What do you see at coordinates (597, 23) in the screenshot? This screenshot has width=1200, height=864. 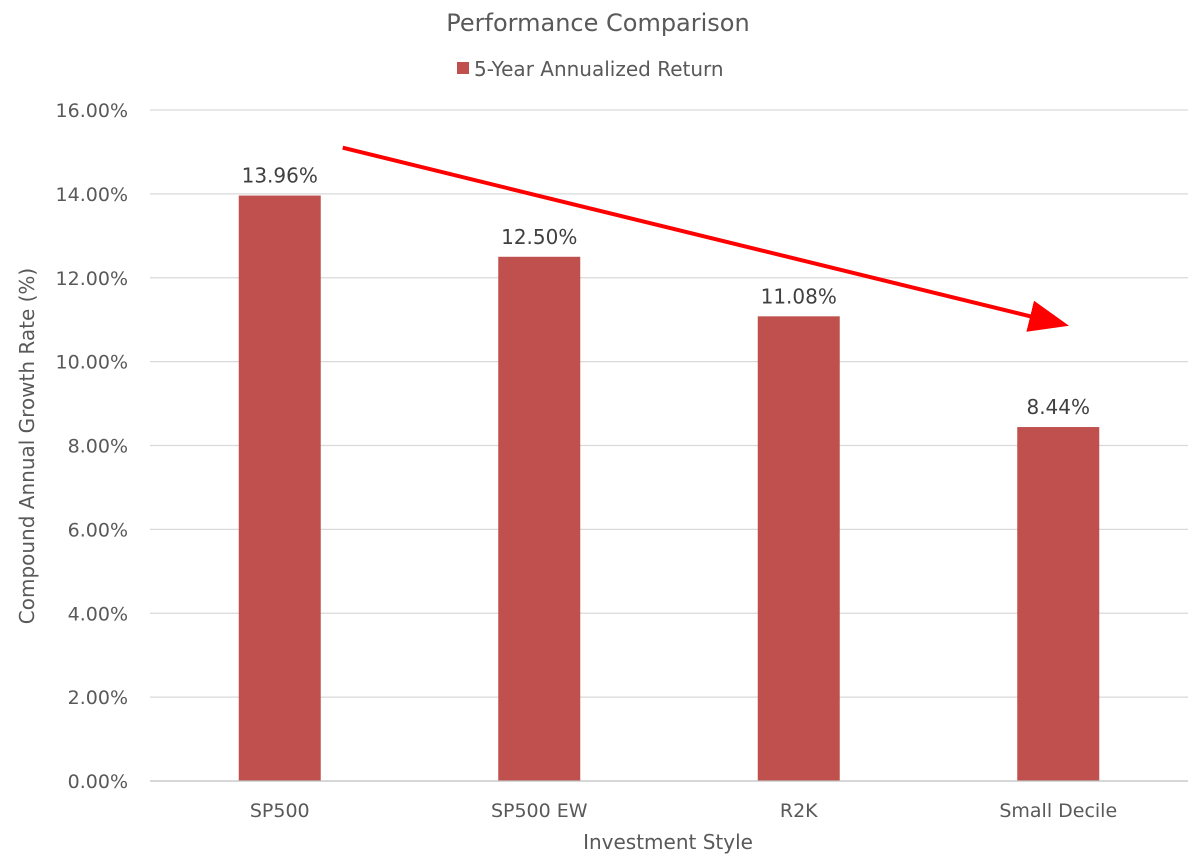 I see `chart-title: Performance Comparison` at bounding box center [597, 23].